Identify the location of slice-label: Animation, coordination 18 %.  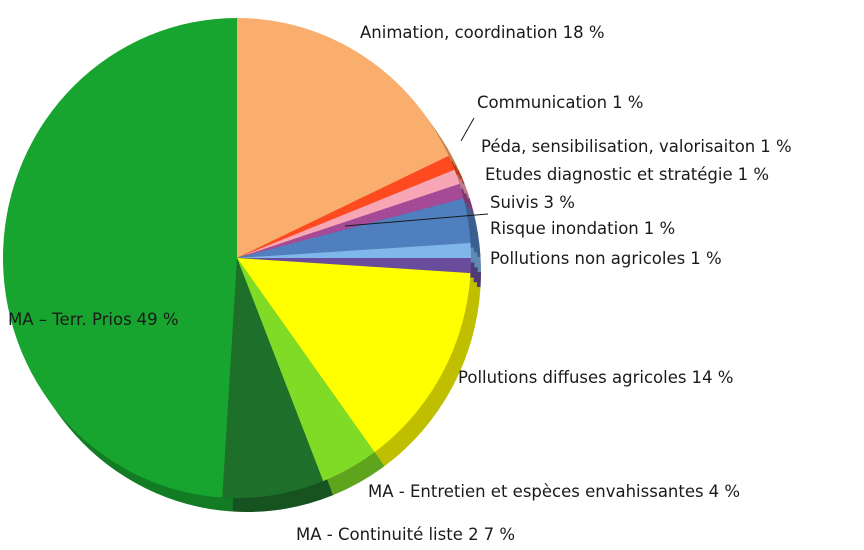
(482, 32).